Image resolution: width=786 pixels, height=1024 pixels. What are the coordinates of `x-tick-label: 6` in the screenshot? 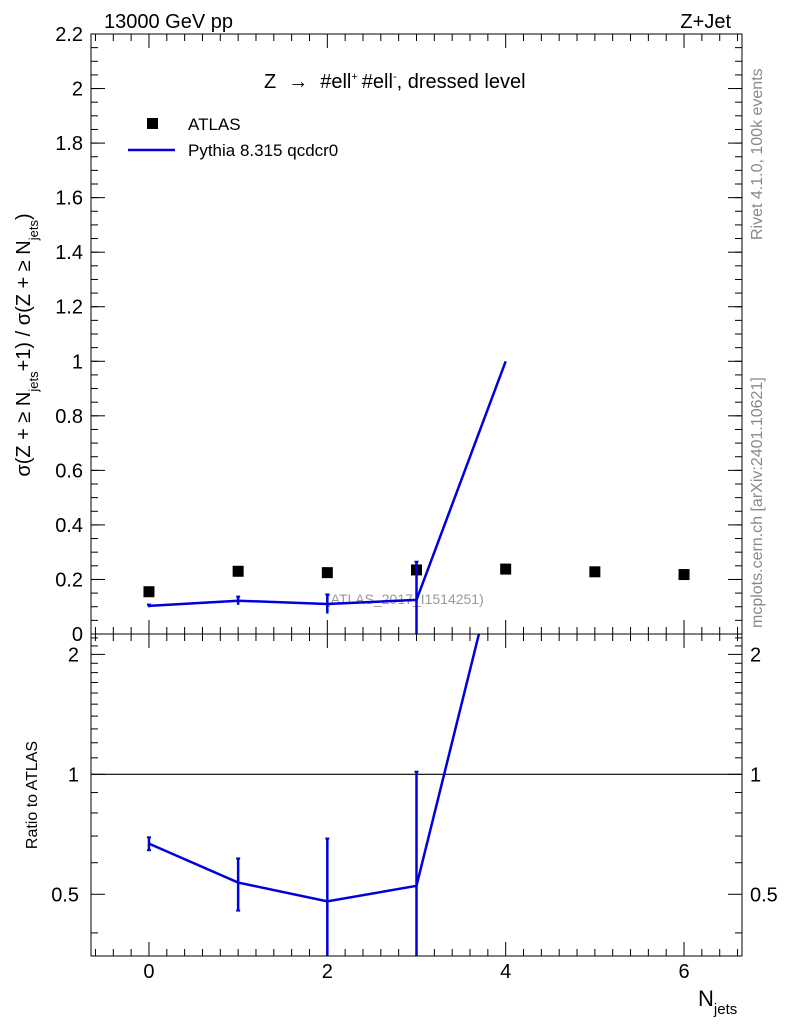 It's located at (683, 972).